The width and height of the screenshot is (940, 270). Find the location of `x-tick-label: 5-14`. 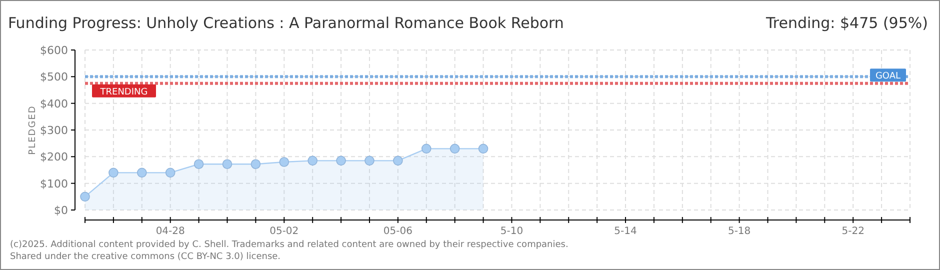

x-tick-label: 5-14 is located at coordinates (625, 231).